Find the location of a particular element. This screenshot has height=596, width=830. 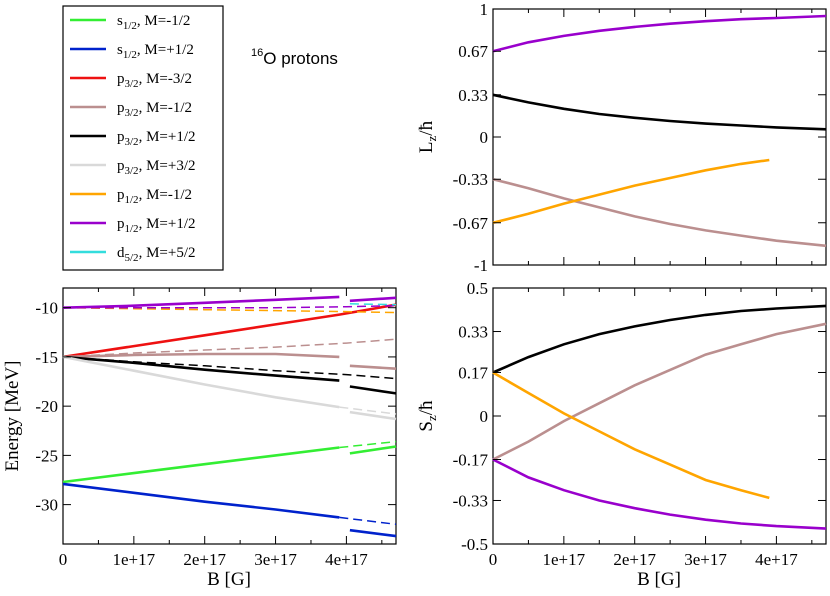

legend-label-p12_m12: p1/2, M=-1/2 is located at coordinates (154, 196).